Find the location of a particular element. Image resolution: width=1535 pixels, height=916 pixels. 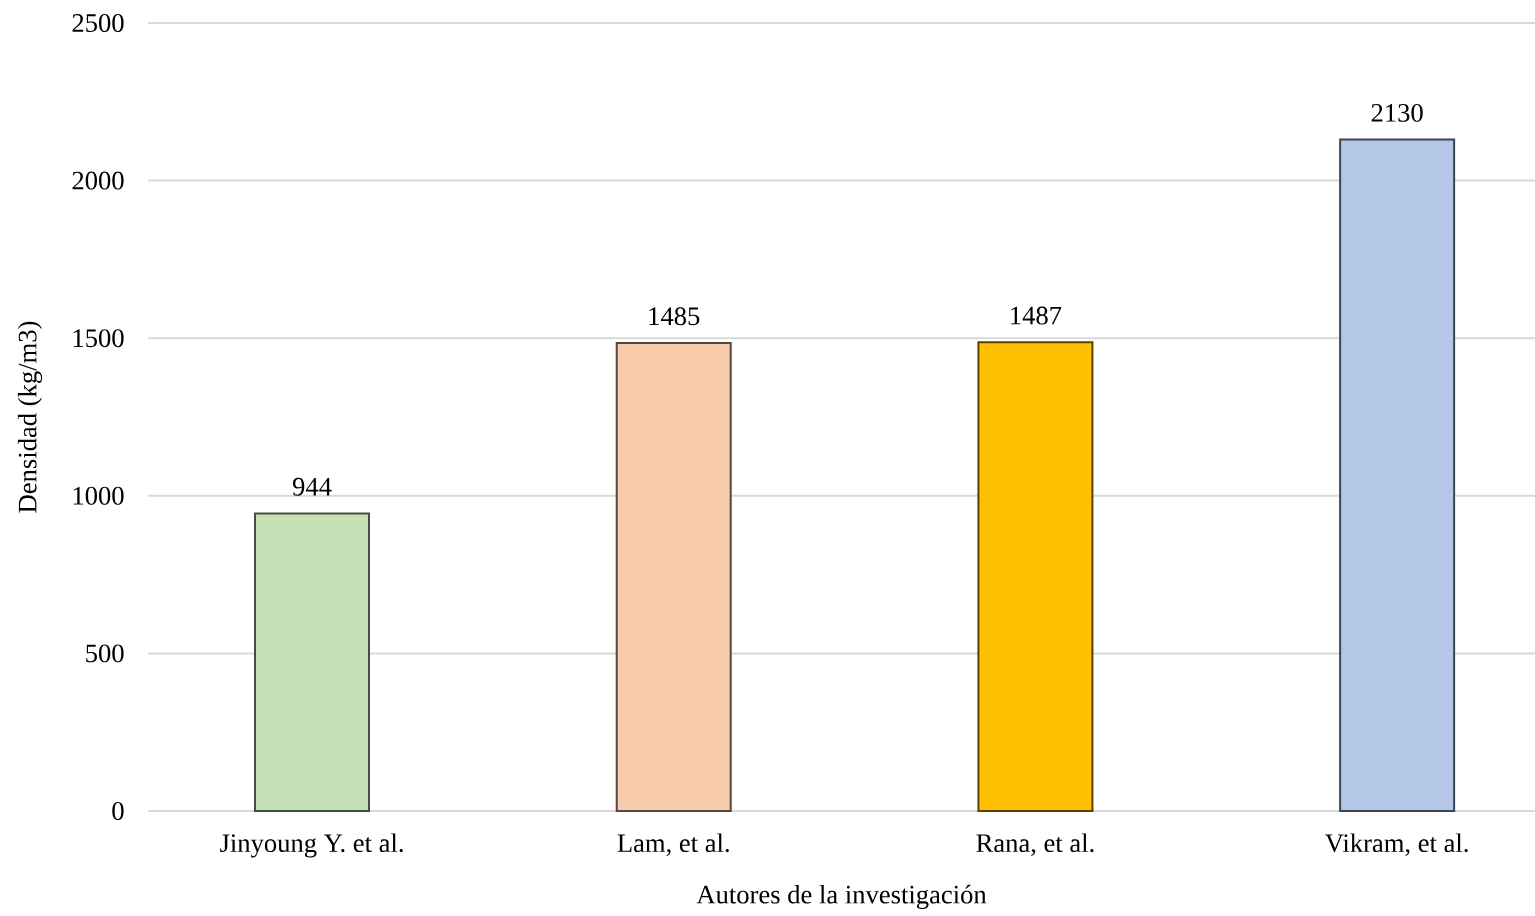

x-tick-label: Lam, et al. is located at coordinates (673, 844).